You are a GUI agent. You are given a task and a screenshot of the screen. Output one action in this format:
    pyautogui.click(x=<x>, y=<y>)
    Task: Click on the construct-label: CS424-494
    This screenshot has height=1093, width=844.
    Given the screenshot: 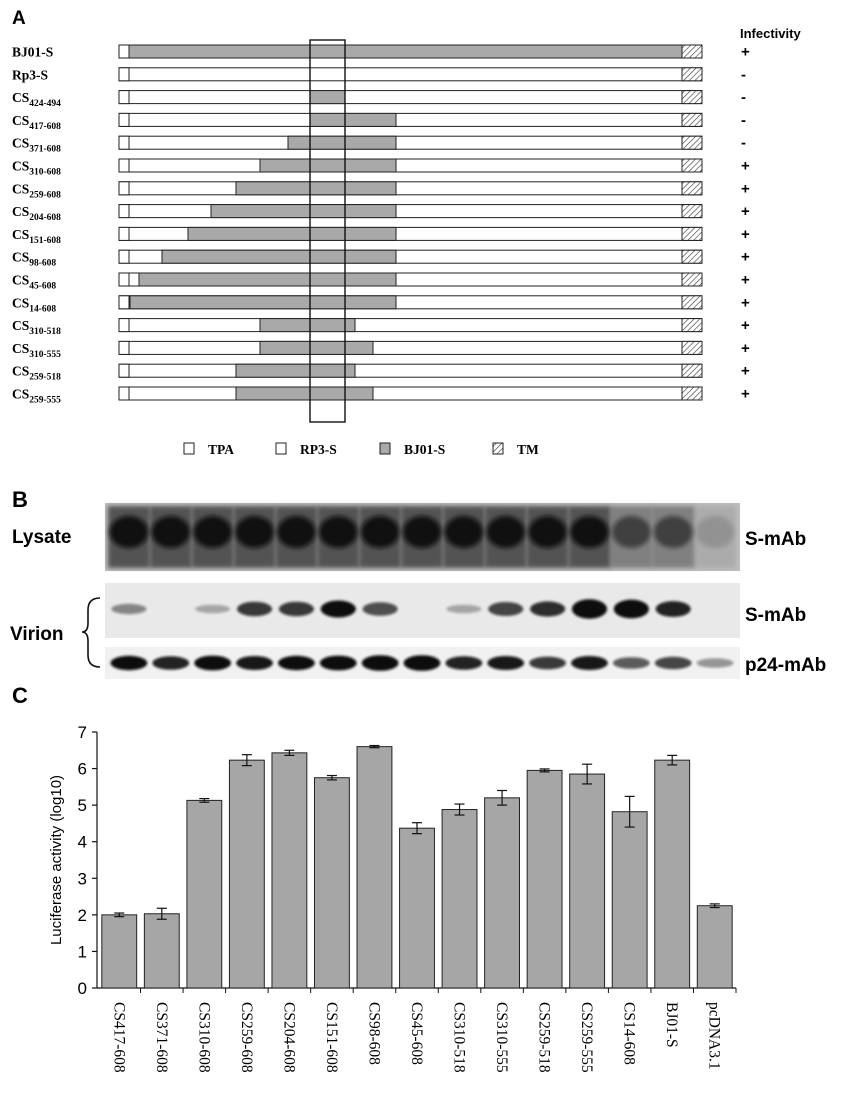 What is the action you would take?
    pyautogui.click(x=36, y=99)
    